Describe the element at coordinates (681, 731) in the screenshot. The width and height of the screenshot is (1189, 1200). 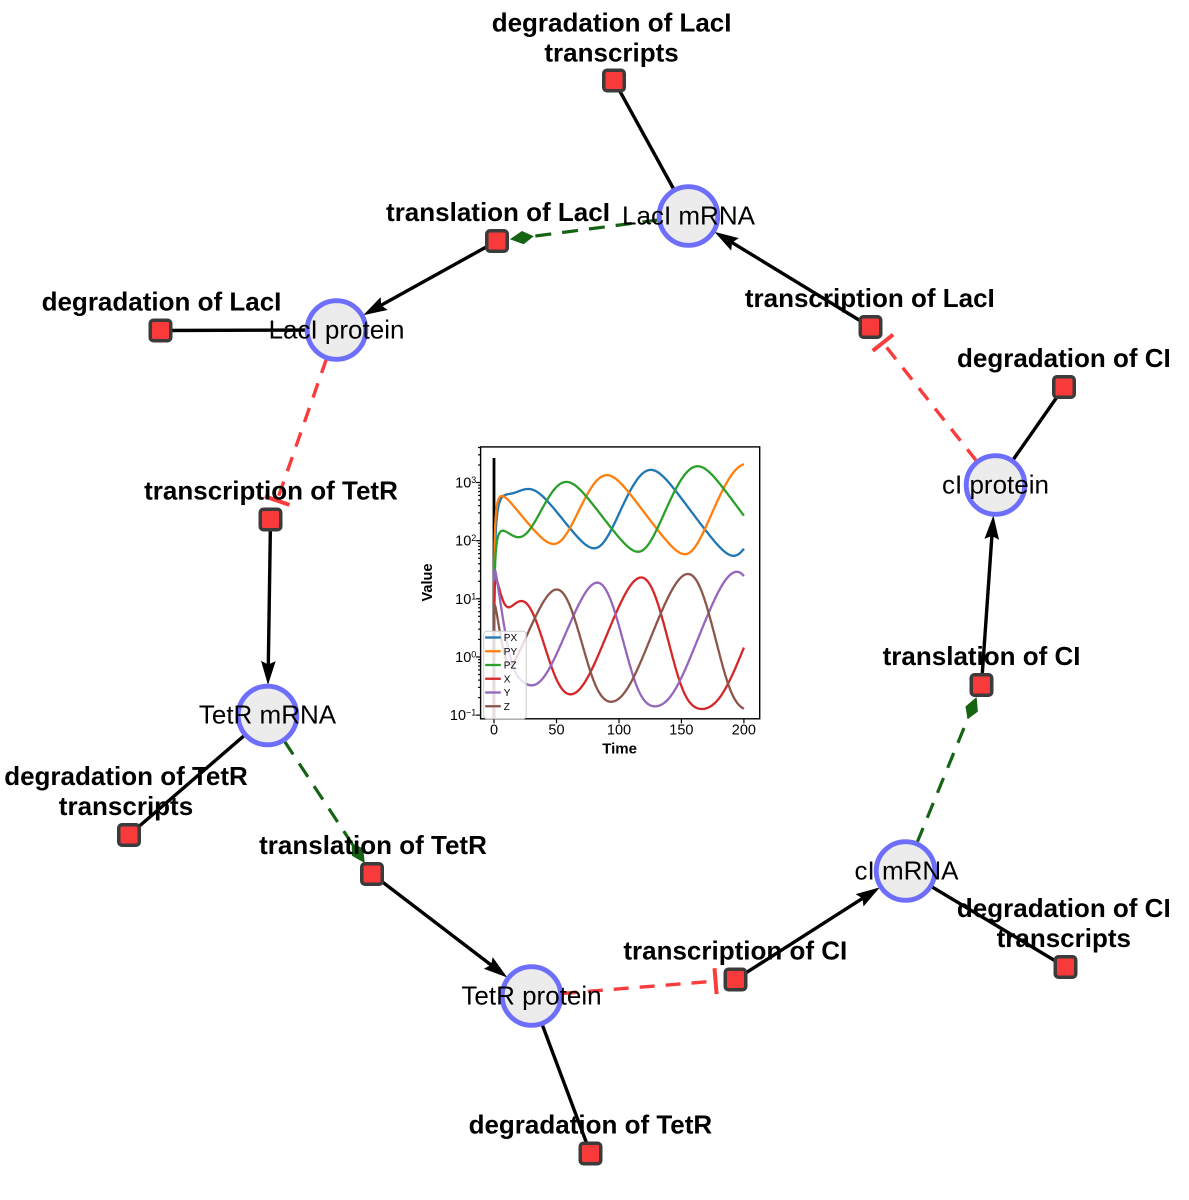
I see `svg-text: 150` at that location.